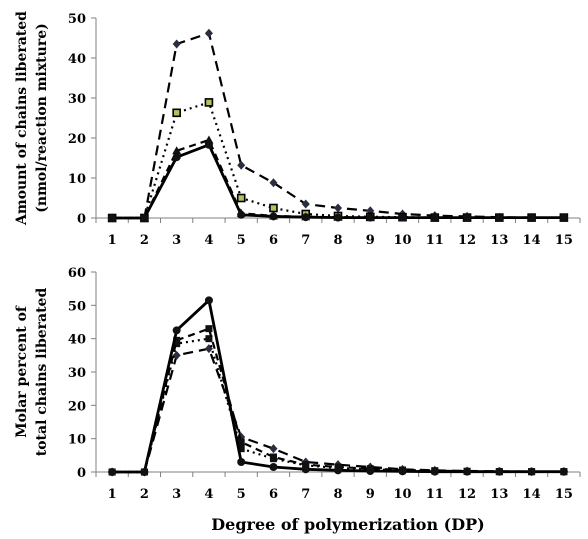  Describe the element at coordinates (112, 240) in the screenshot. I see `x-tick-label: 1` at that location.